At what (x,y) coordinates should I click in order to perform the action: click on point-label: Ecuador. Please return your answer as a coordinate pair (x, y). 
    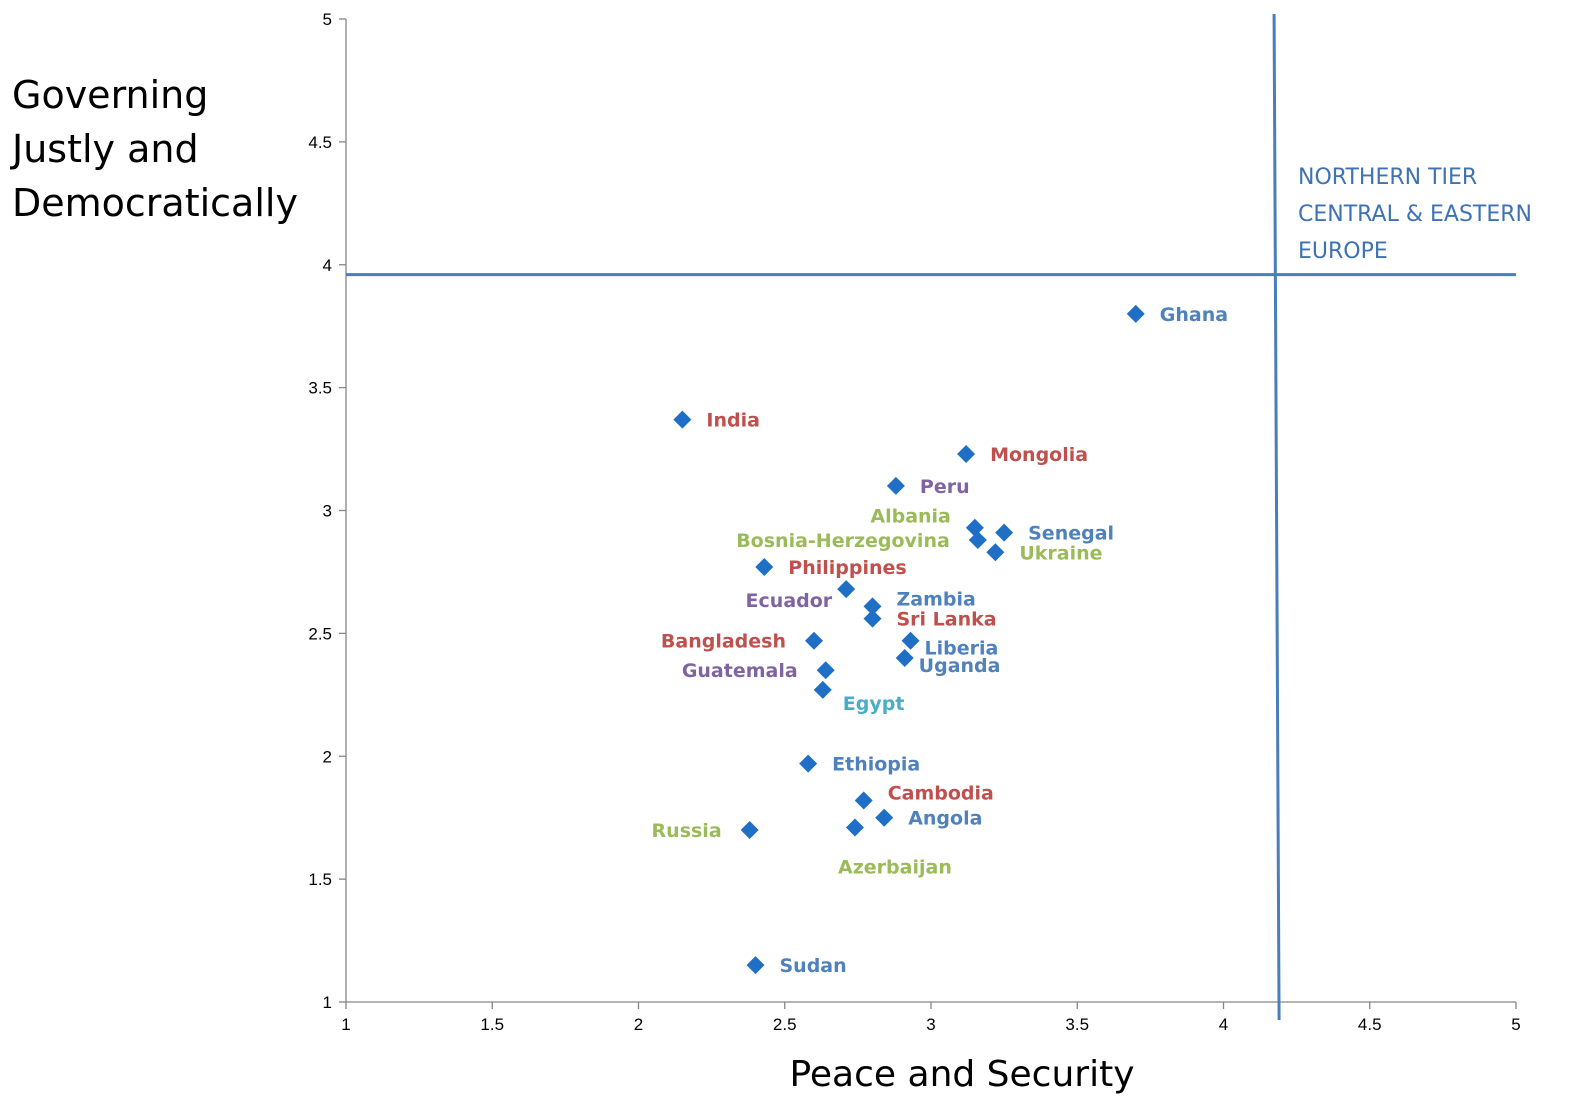
    Looking at the image, I should click on (789, 601).